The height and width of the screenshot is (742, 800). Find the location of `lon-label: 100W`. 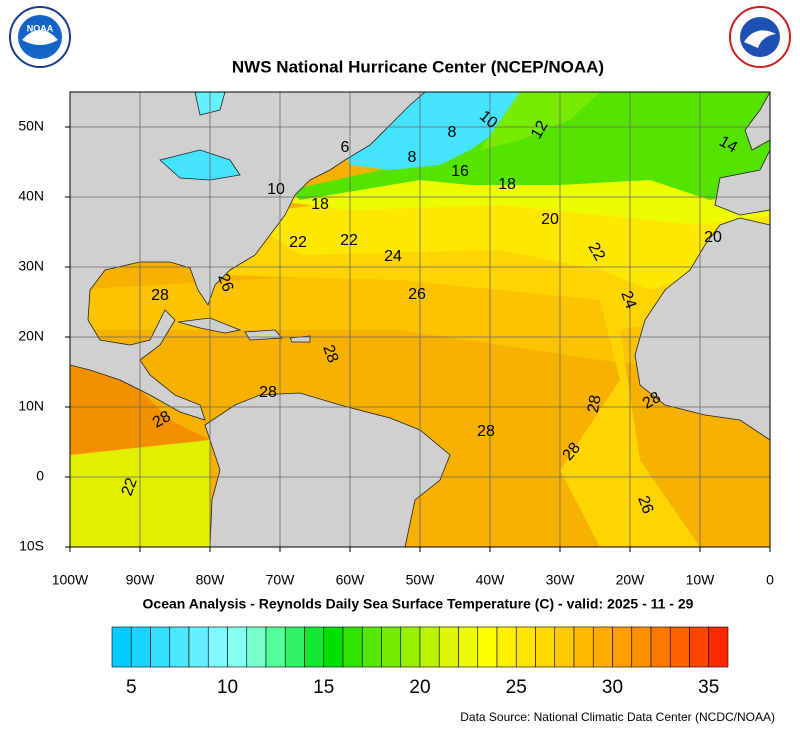

lon-label: 100W is located at coordinates (70, 580).